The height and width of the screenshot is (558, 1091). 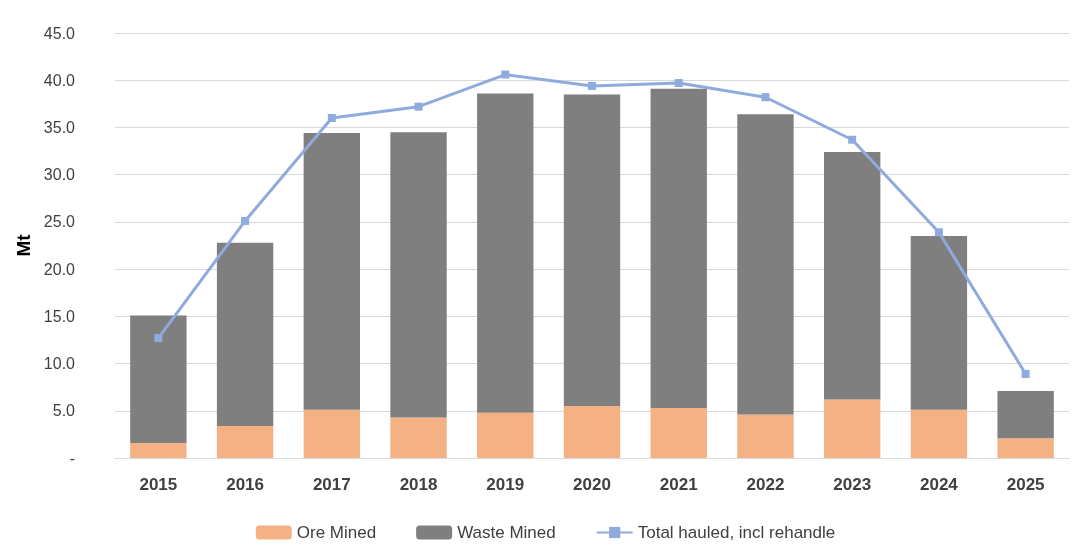 I want to click on y-axis-title: Mt, so click(x=23, y=245).